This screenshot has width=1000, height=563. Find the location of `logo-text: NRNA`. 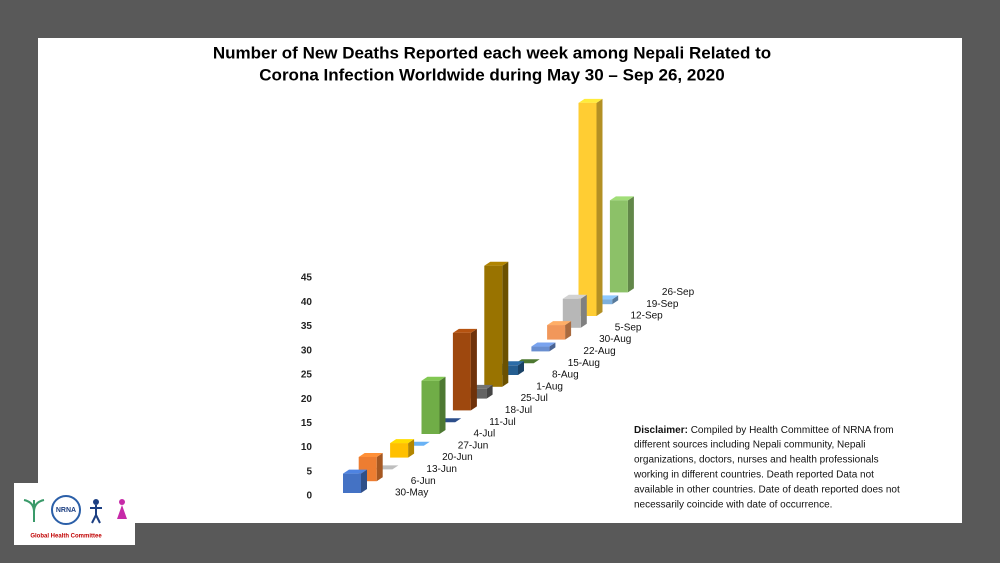

logo-text: NRNA is located at coordinates (66, 510).